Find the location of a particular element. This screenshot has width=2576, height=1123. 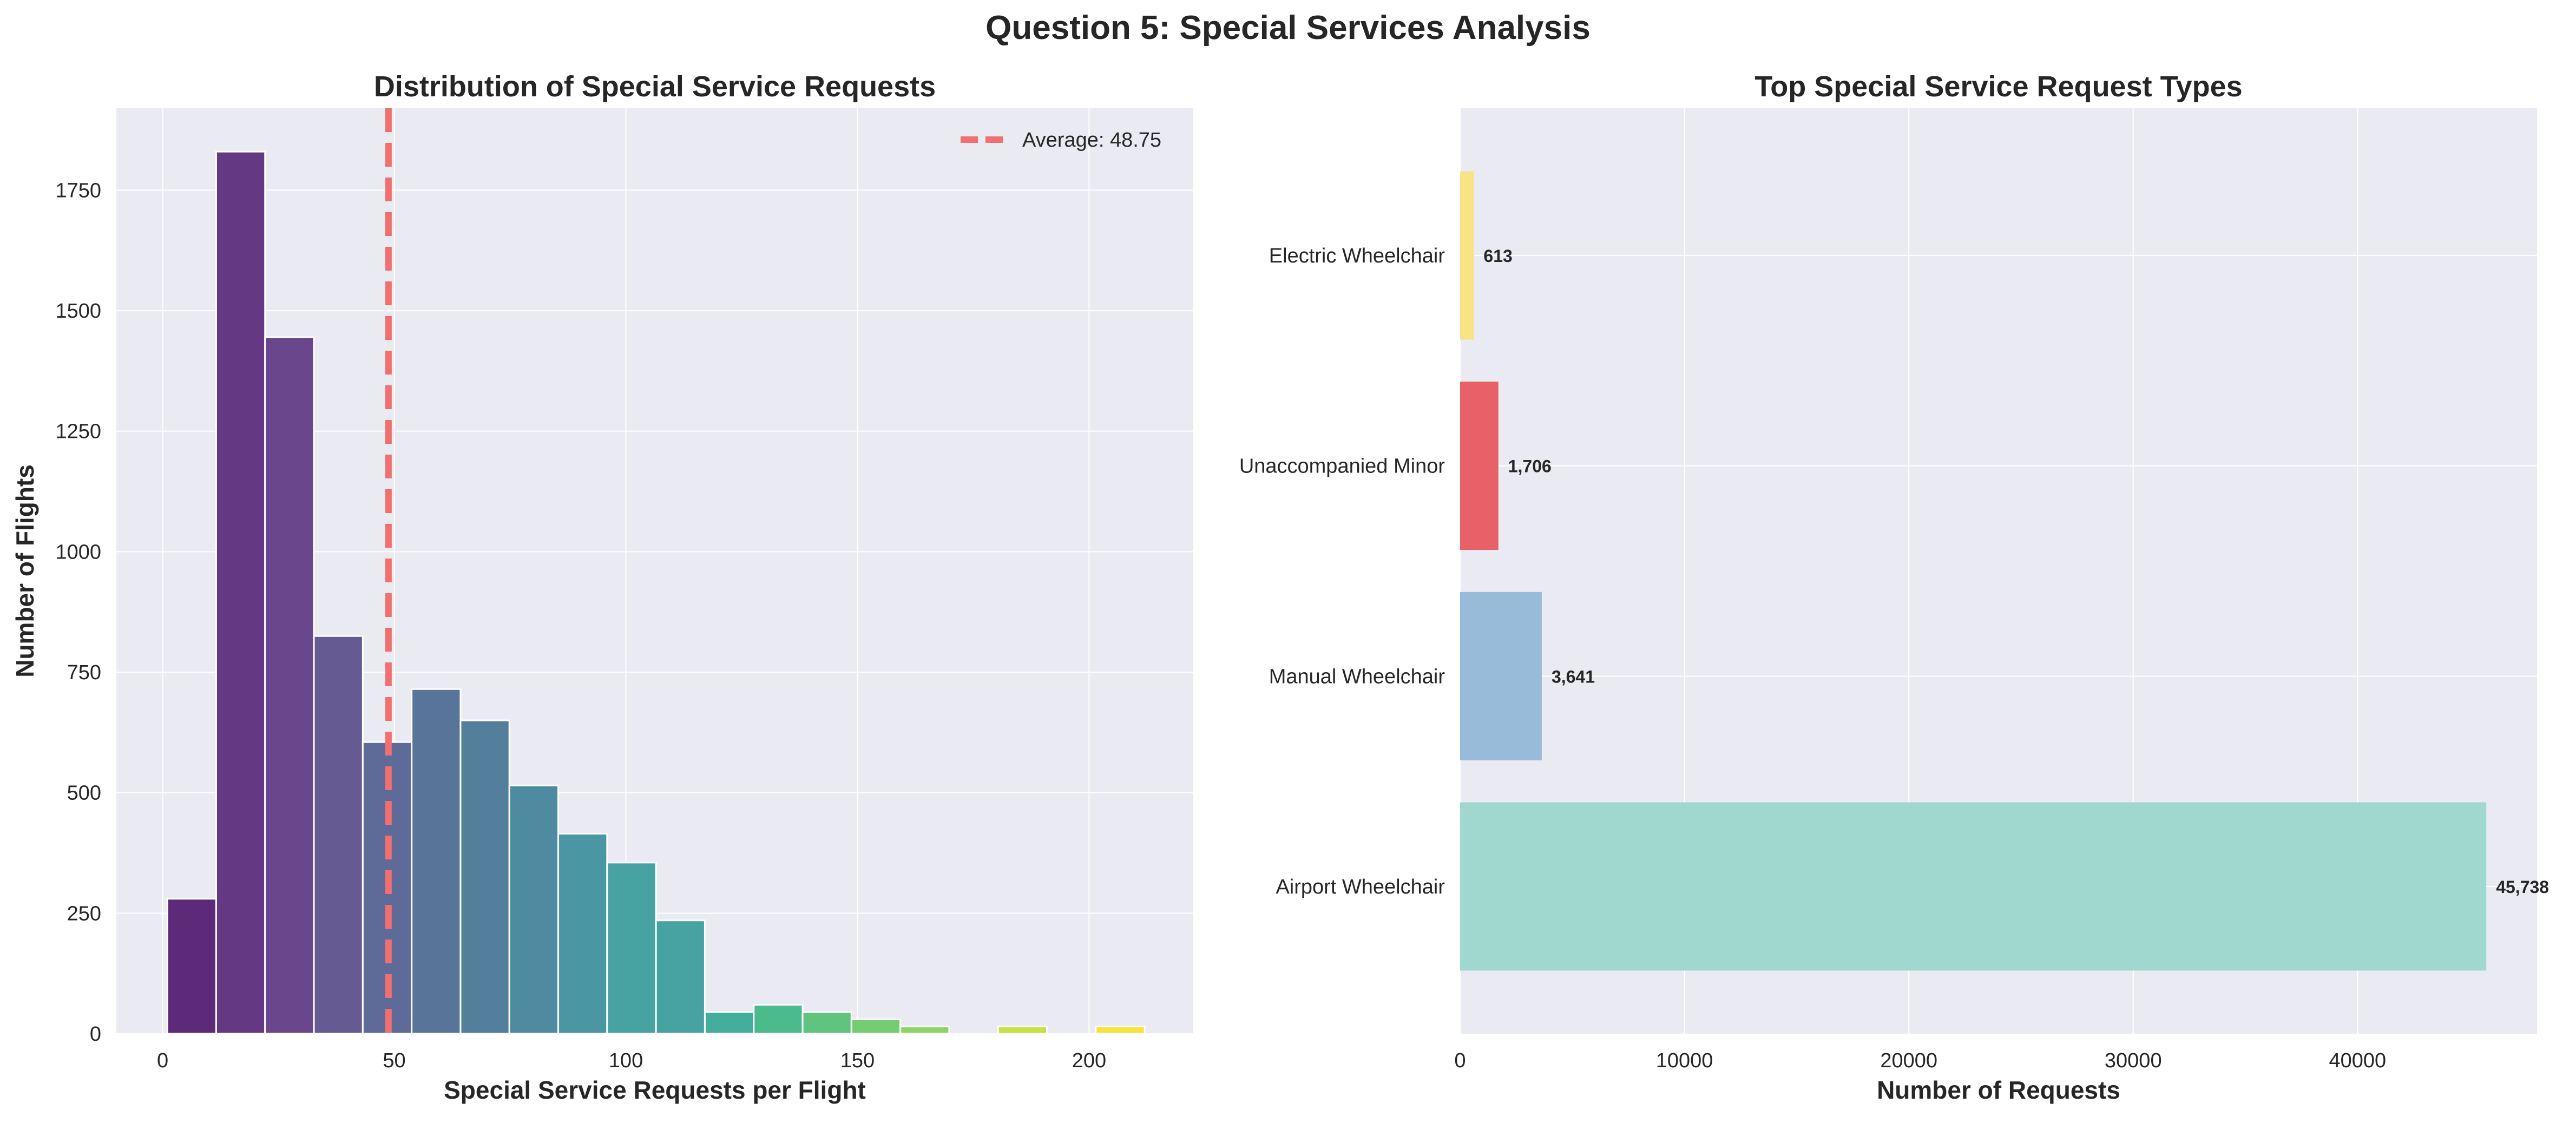

x-tick-label: 200 is located at coordinates (1089, 1060).